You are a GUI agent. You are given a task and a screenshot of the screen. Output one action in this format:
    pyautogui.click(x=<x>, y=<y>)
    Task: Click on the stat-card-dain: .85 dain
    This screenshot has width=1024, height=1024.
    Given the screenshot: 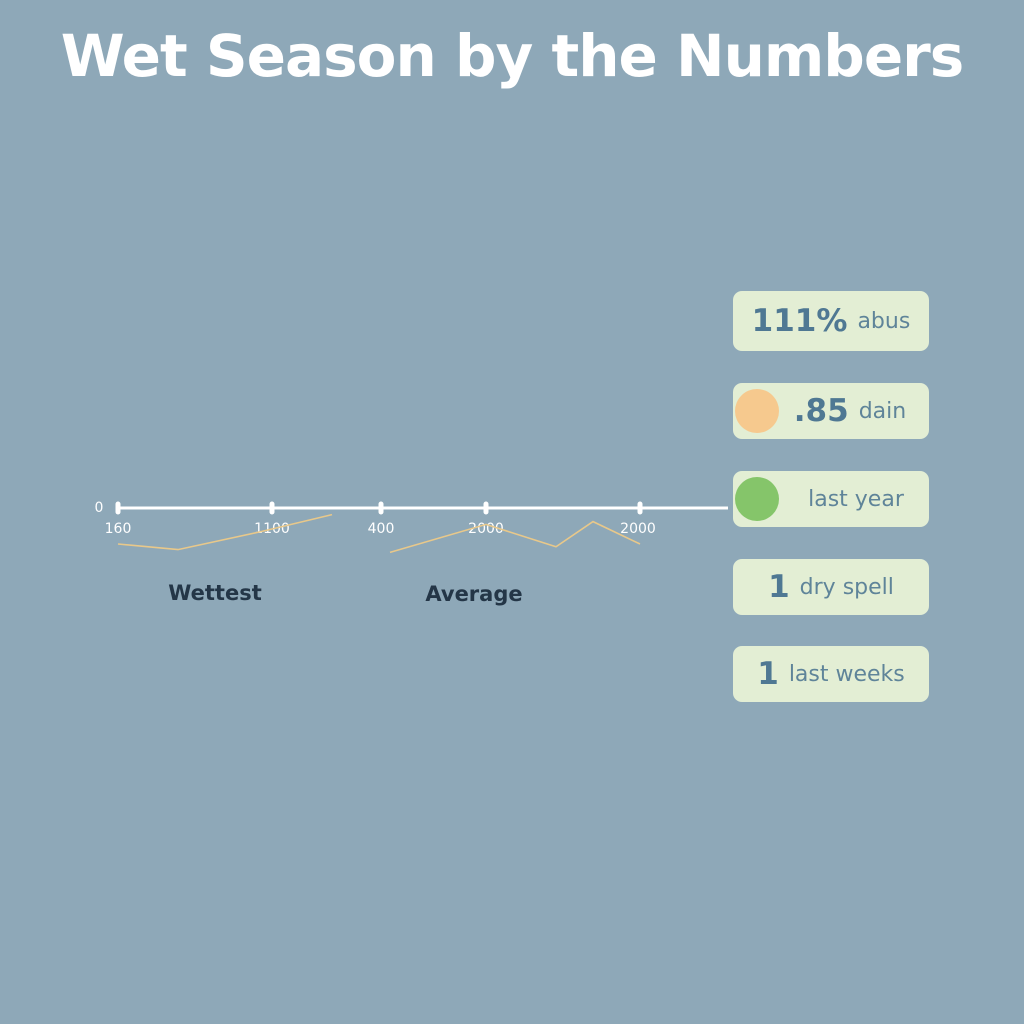 What is the action you would take?
    pyautogui.click(x=831, y=411)
    